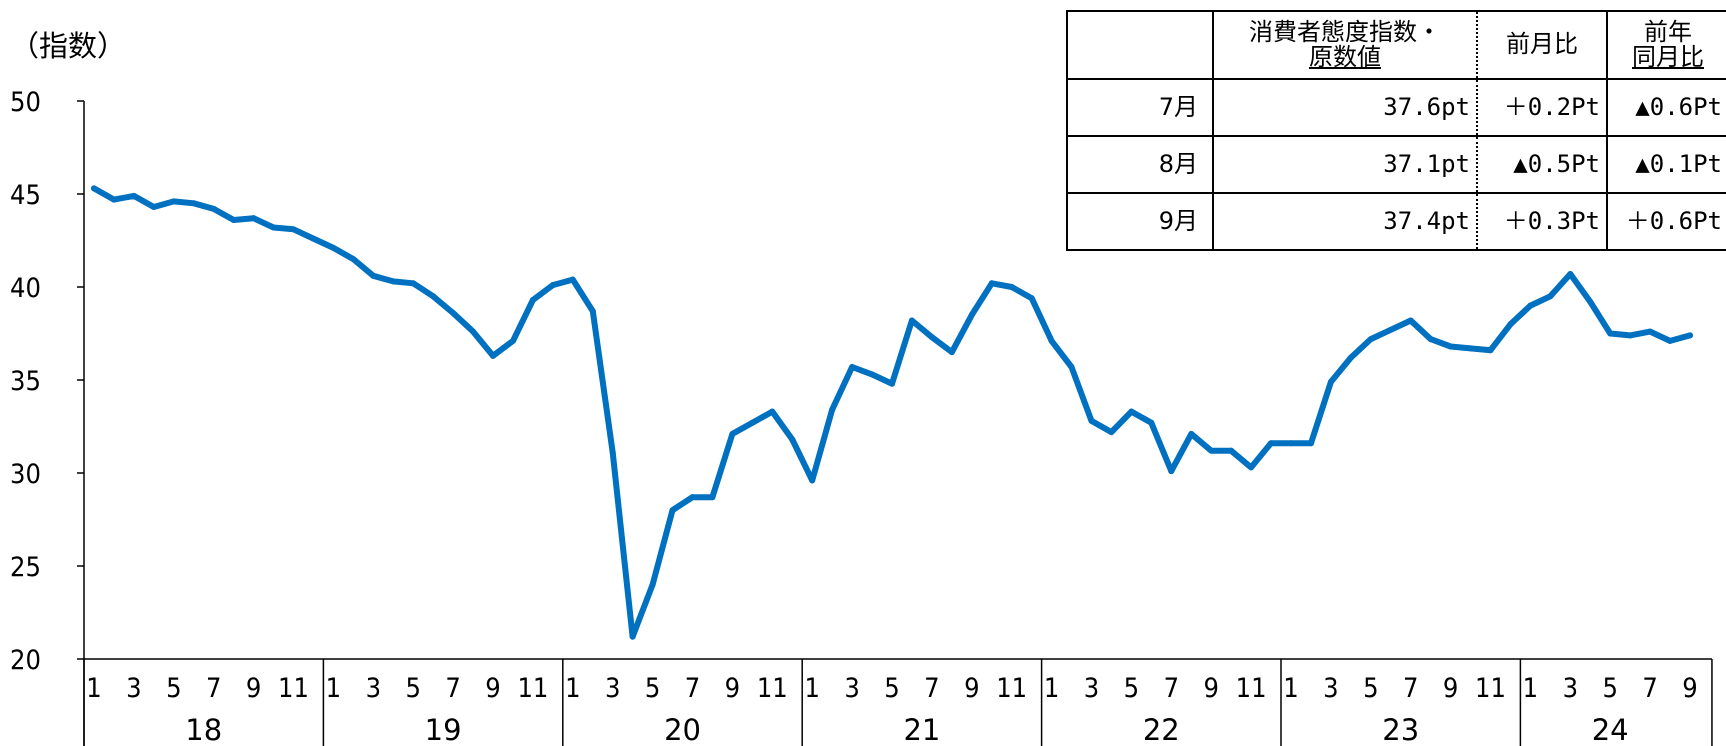 The image size is (1726, 746). I want to click on y-tick-label: 50, so click(25, 102).